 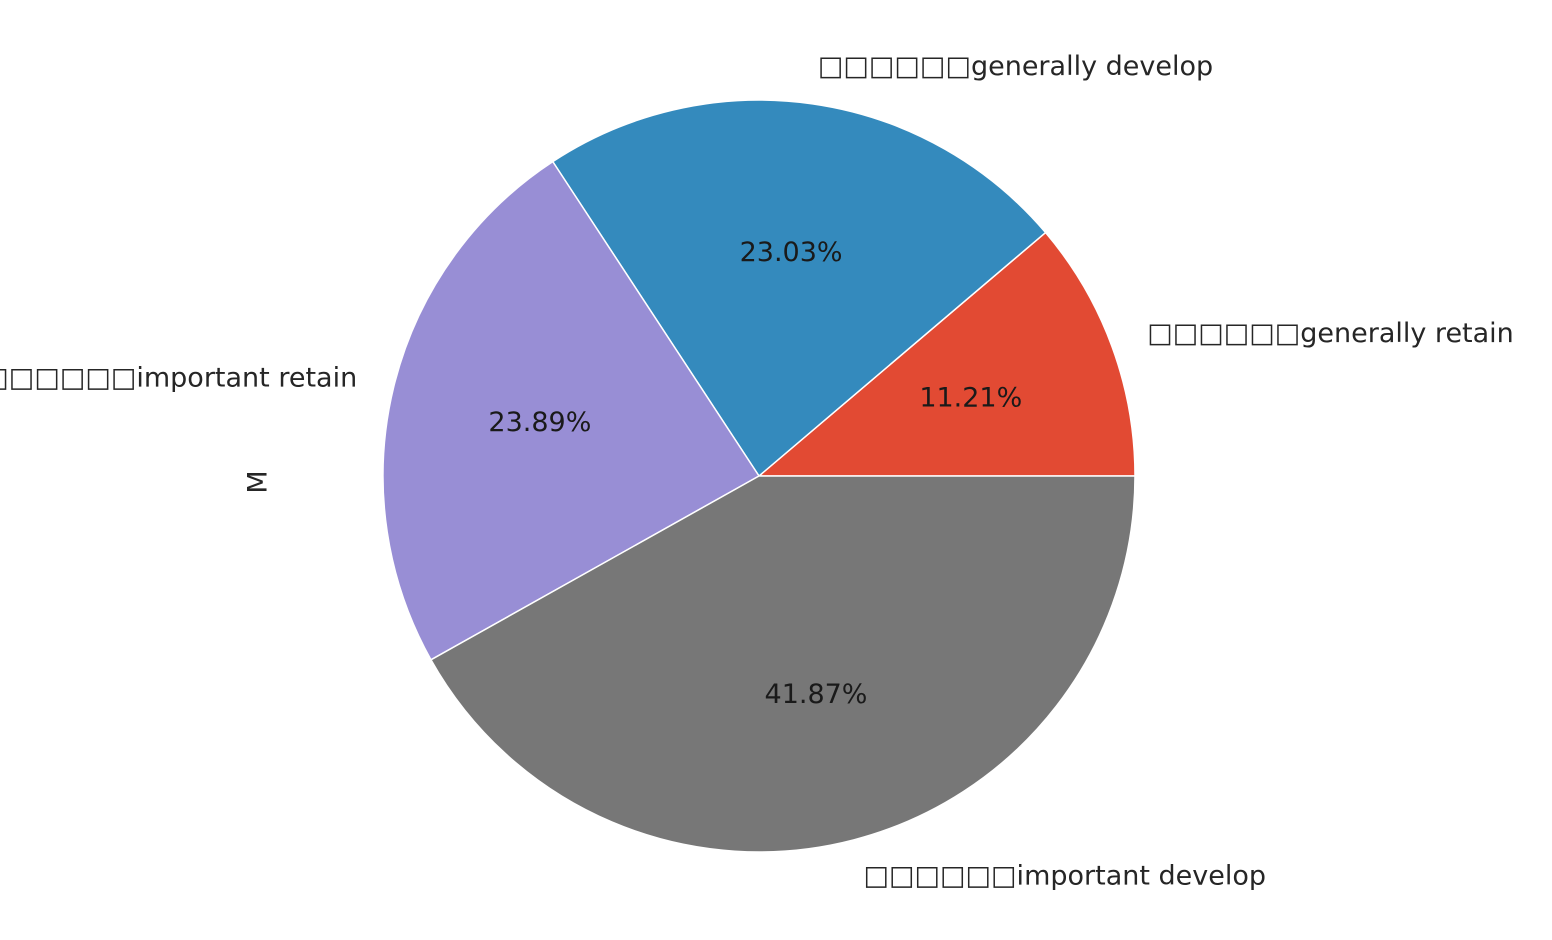 What do you see at coordinates (258, 481) in the screenshot?
I see `y-axis-label: M` at bounding box center [258, 481].